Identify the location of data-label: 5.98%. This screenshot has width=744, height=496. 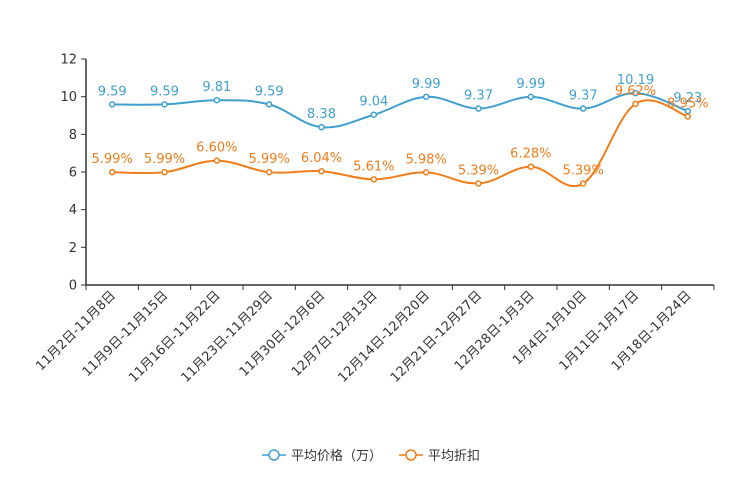
(426, 159).